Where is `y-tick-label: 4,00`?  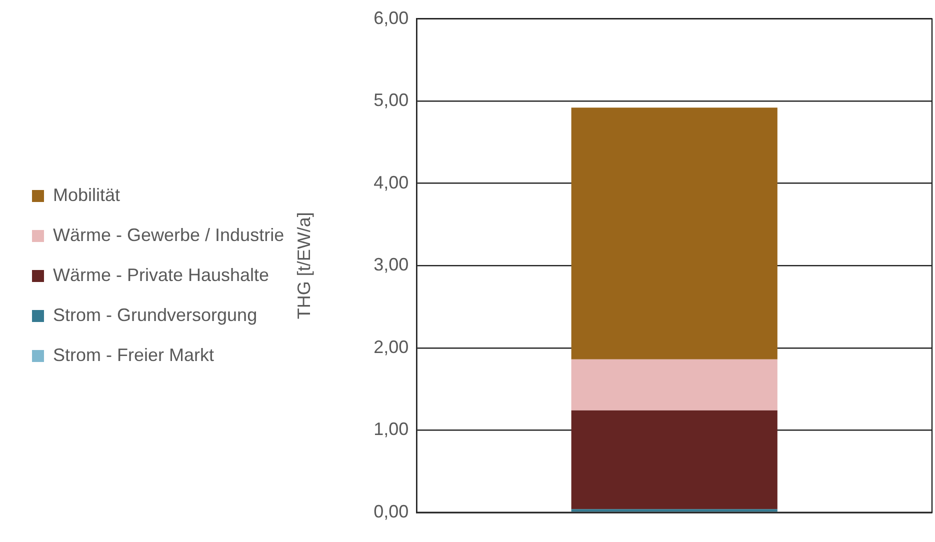 y-tick-label: 4,00 is located at coordinates (391, 182).